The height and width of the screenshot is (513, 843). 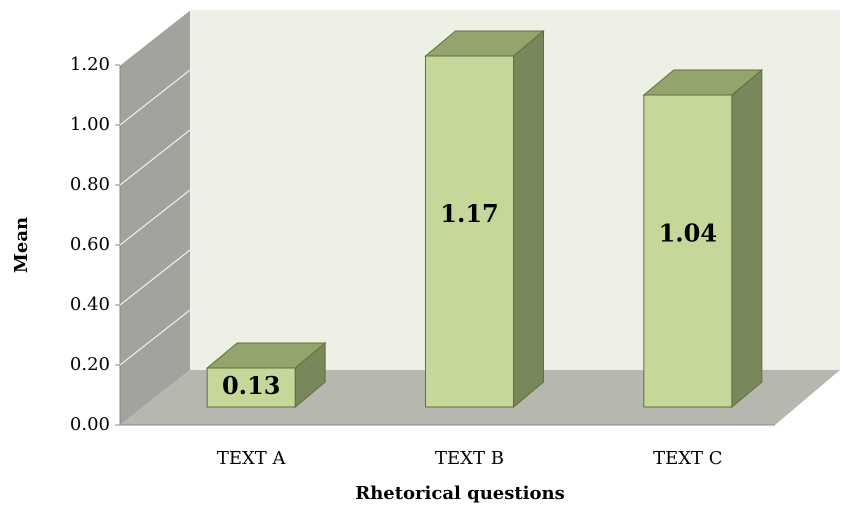 I want to click on y-tick-label: 0.60, so click(x=90, y=244).